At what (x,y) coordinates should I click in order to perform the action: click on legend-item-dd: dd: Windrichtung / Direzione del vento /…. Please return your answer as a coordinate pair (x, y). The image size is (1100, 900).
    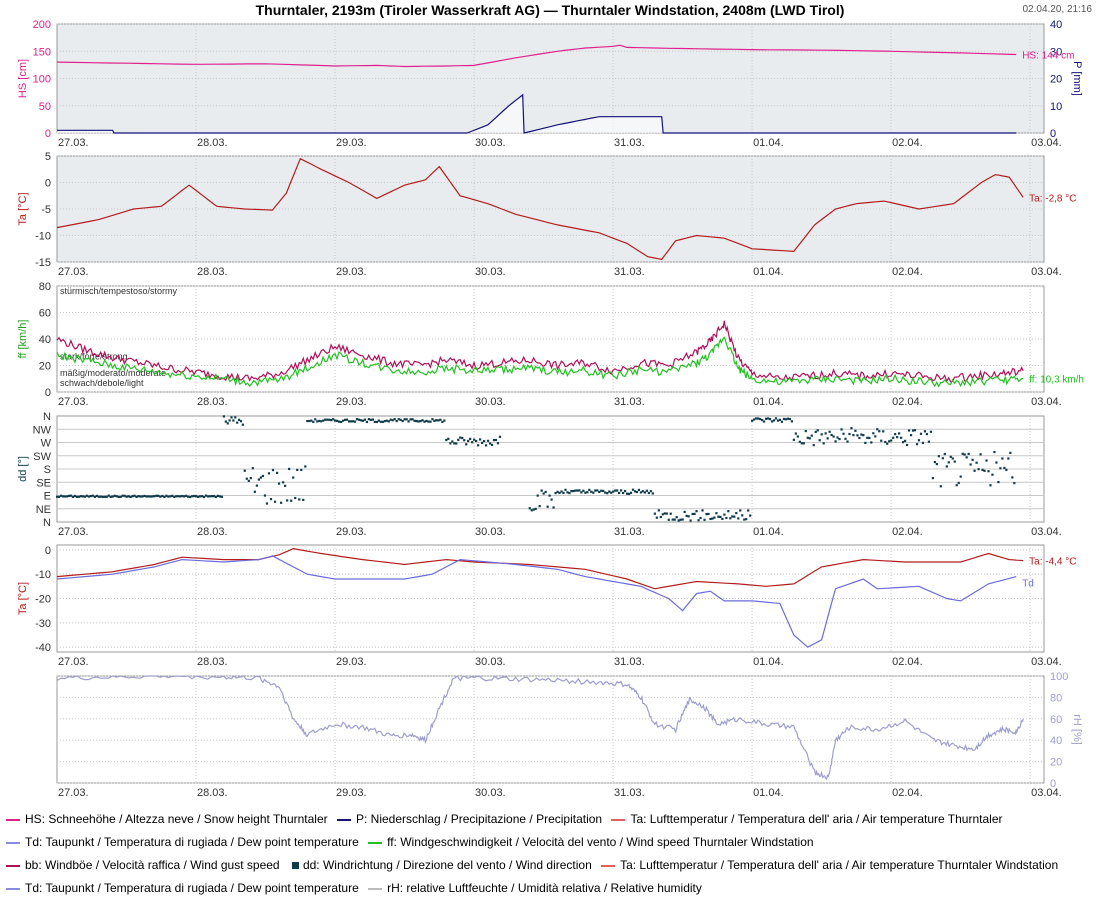
    Looking at the image, I should click on (440, 865).